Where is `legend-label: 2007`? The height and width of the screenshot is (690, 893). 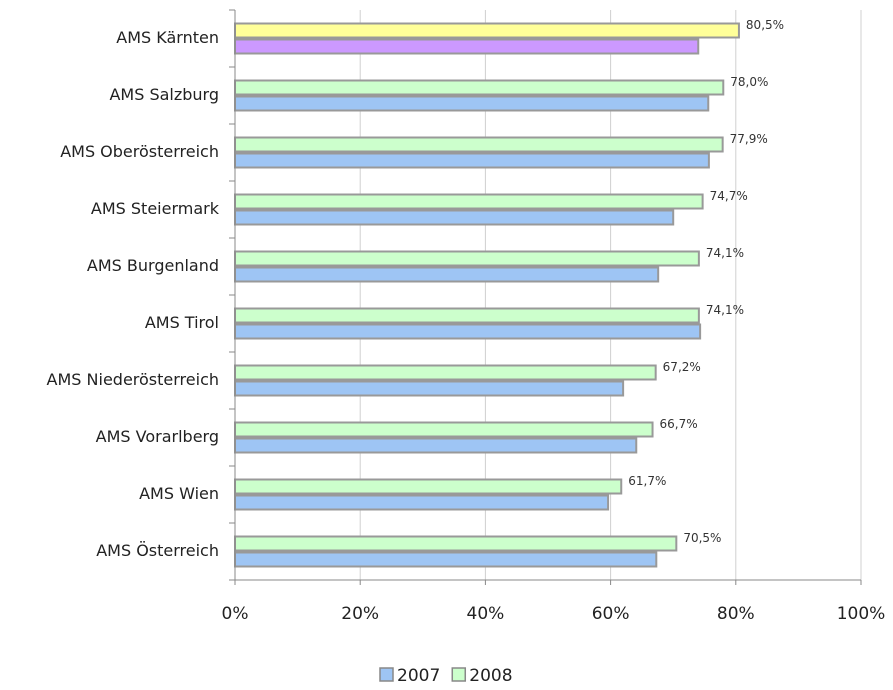
legend-label: 2007 is located at coordinates (418, 676).